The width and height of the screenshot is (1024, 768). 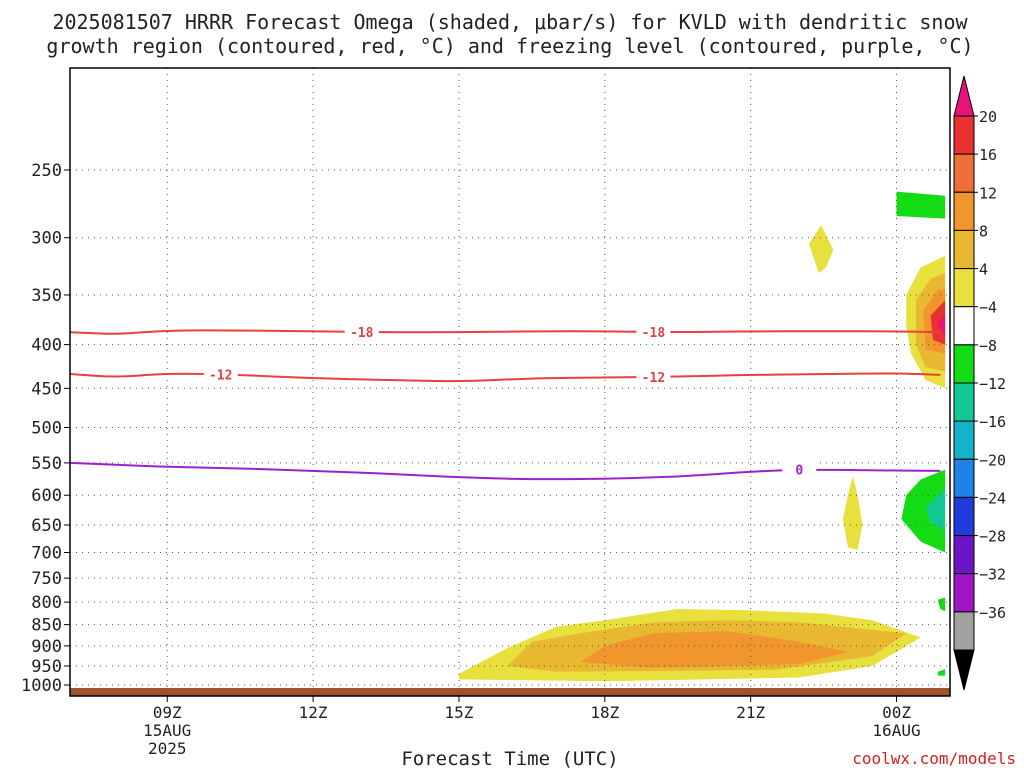 I want to click on colorbar-label: −28, so click(x=992, y=537).